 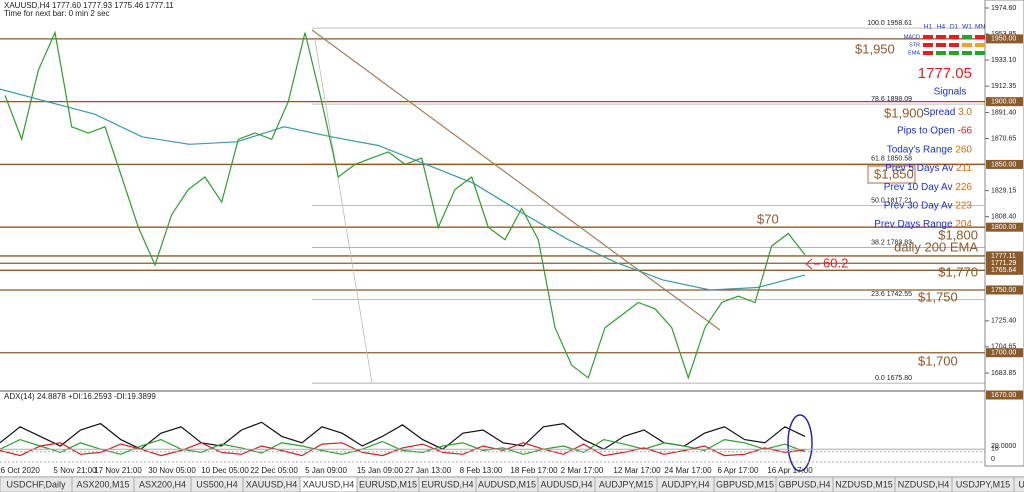 I want to click on date-label: 22 Dec 05:00, so click(x=274, y=470).